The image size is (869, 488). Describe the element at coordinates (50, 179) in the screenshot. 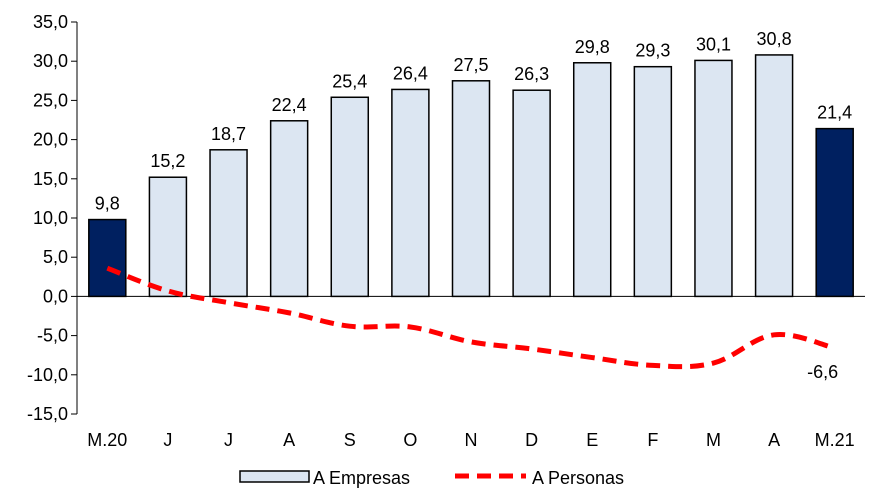

I see `y-tick-label: 15,0` at that location.